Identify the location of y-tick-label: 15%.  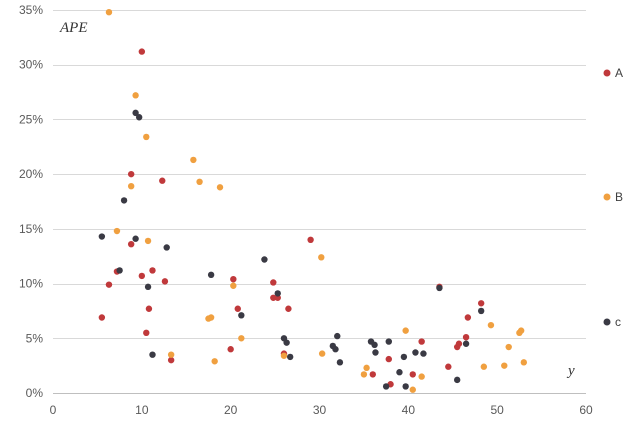
(31, 229).